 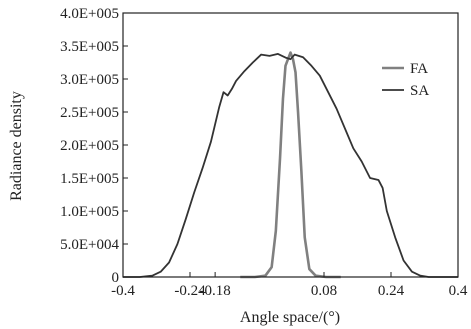 I want to click on x-tick-label: 0.4, so click(x=458, y=291).